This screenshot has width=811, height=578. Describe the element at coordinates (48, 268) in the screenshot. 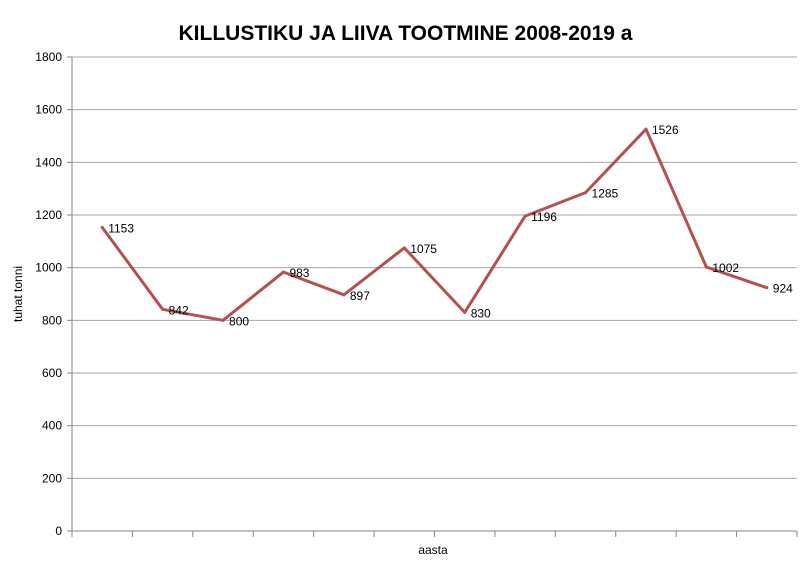

I see `y-tick-label: 1000` at that location.